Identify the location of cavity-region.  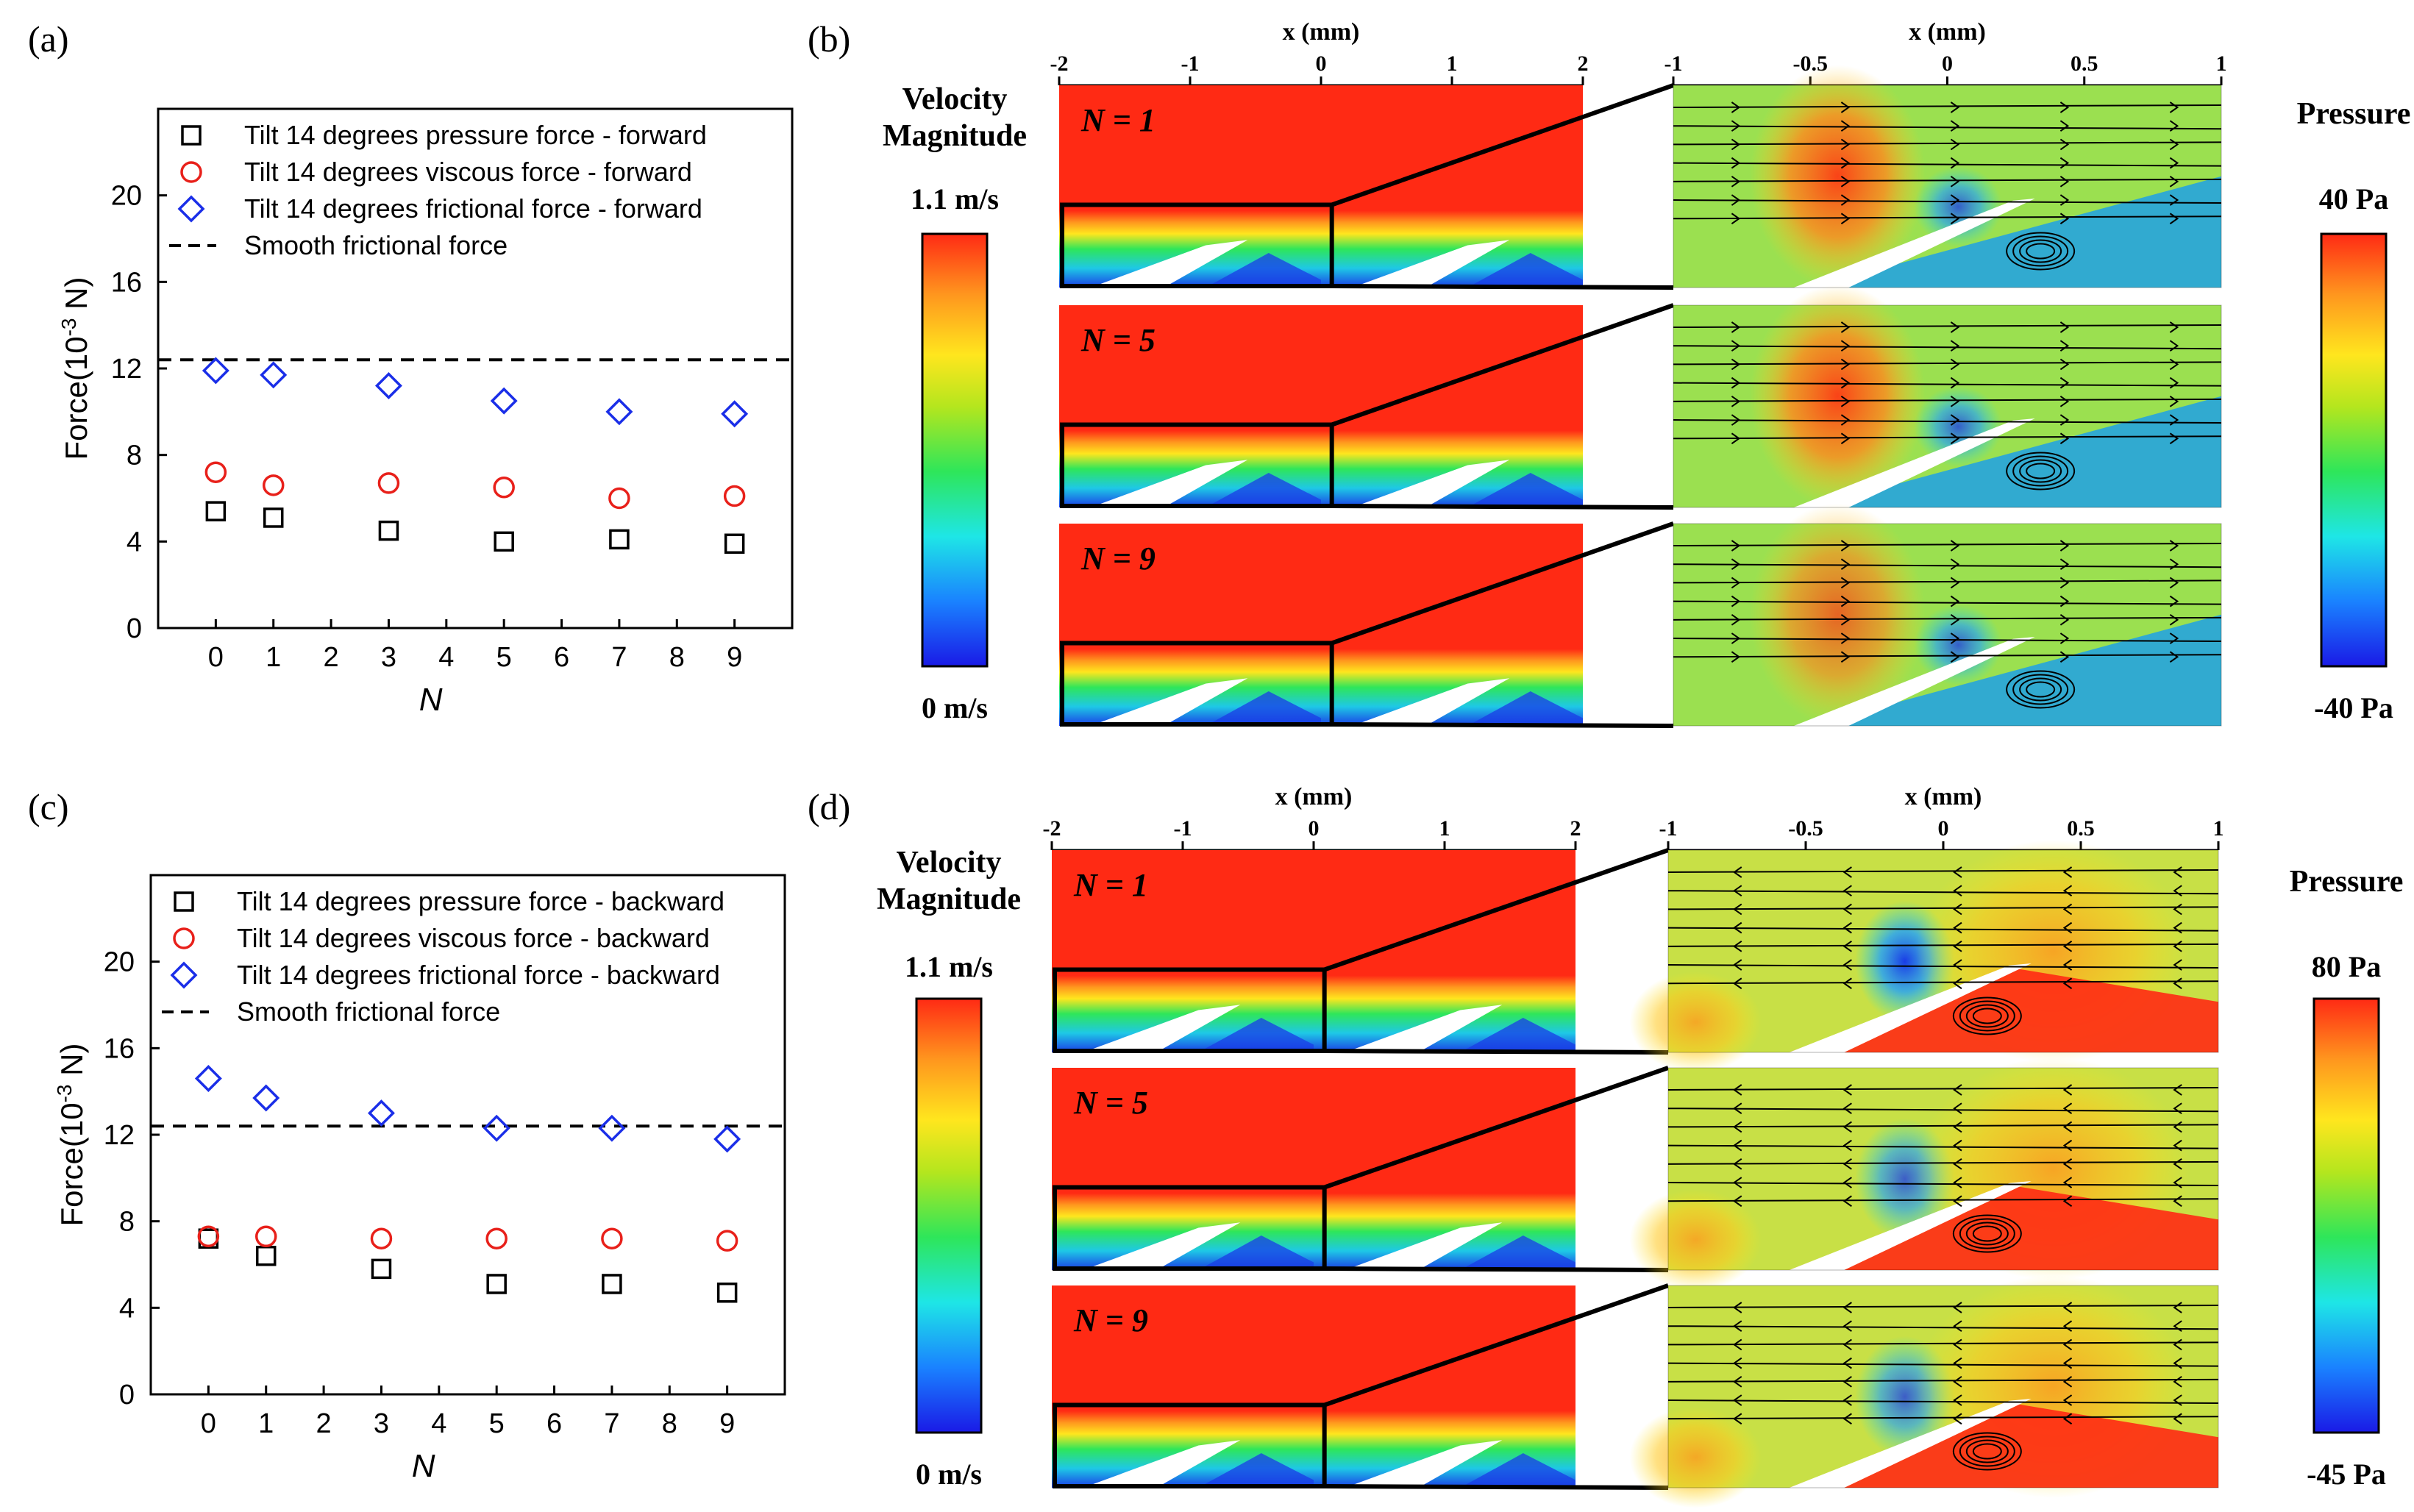
(2016, 232).